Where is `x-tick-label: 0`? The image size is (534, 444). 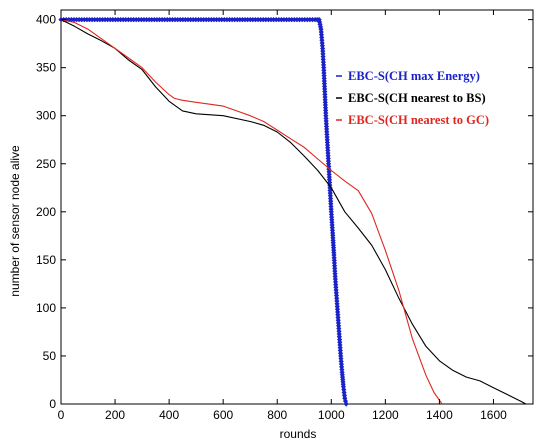 x-tick-label: 0 is located at coordinates (61, 415).